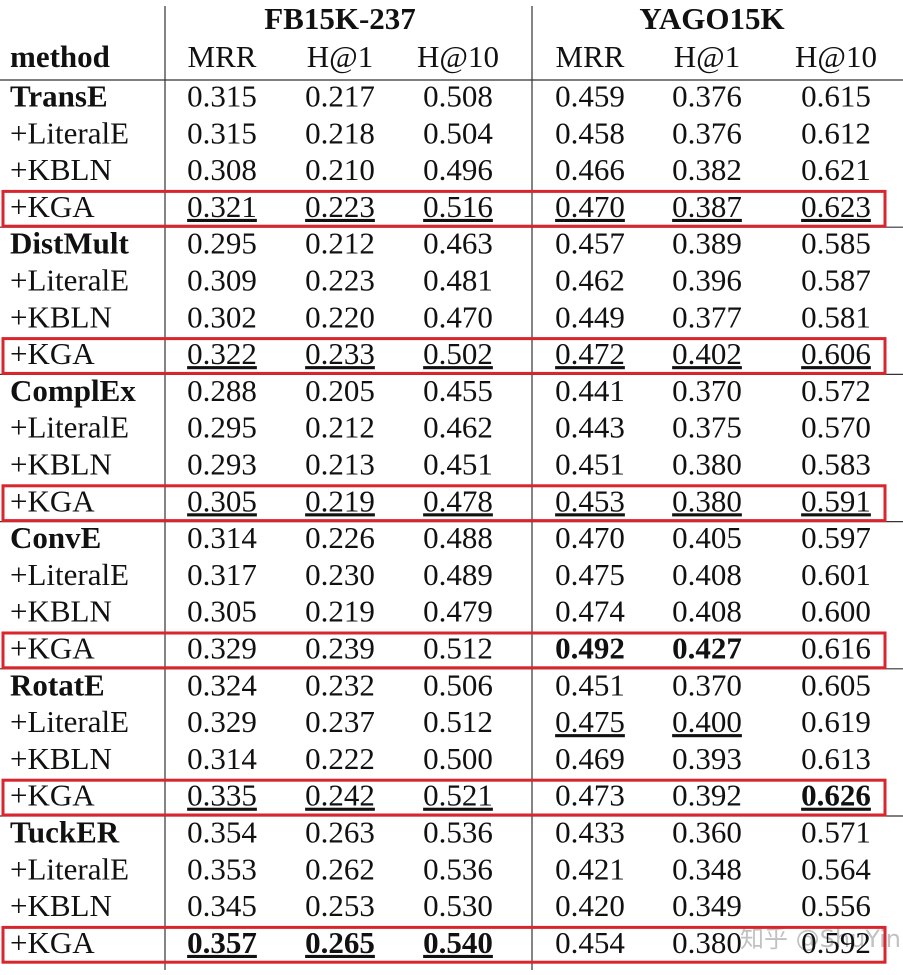 This screenshot has width=903, height=975. Describe the element at coordinates (222, 684) in the screenshot. I see `value-cell: 0.324` at that location.